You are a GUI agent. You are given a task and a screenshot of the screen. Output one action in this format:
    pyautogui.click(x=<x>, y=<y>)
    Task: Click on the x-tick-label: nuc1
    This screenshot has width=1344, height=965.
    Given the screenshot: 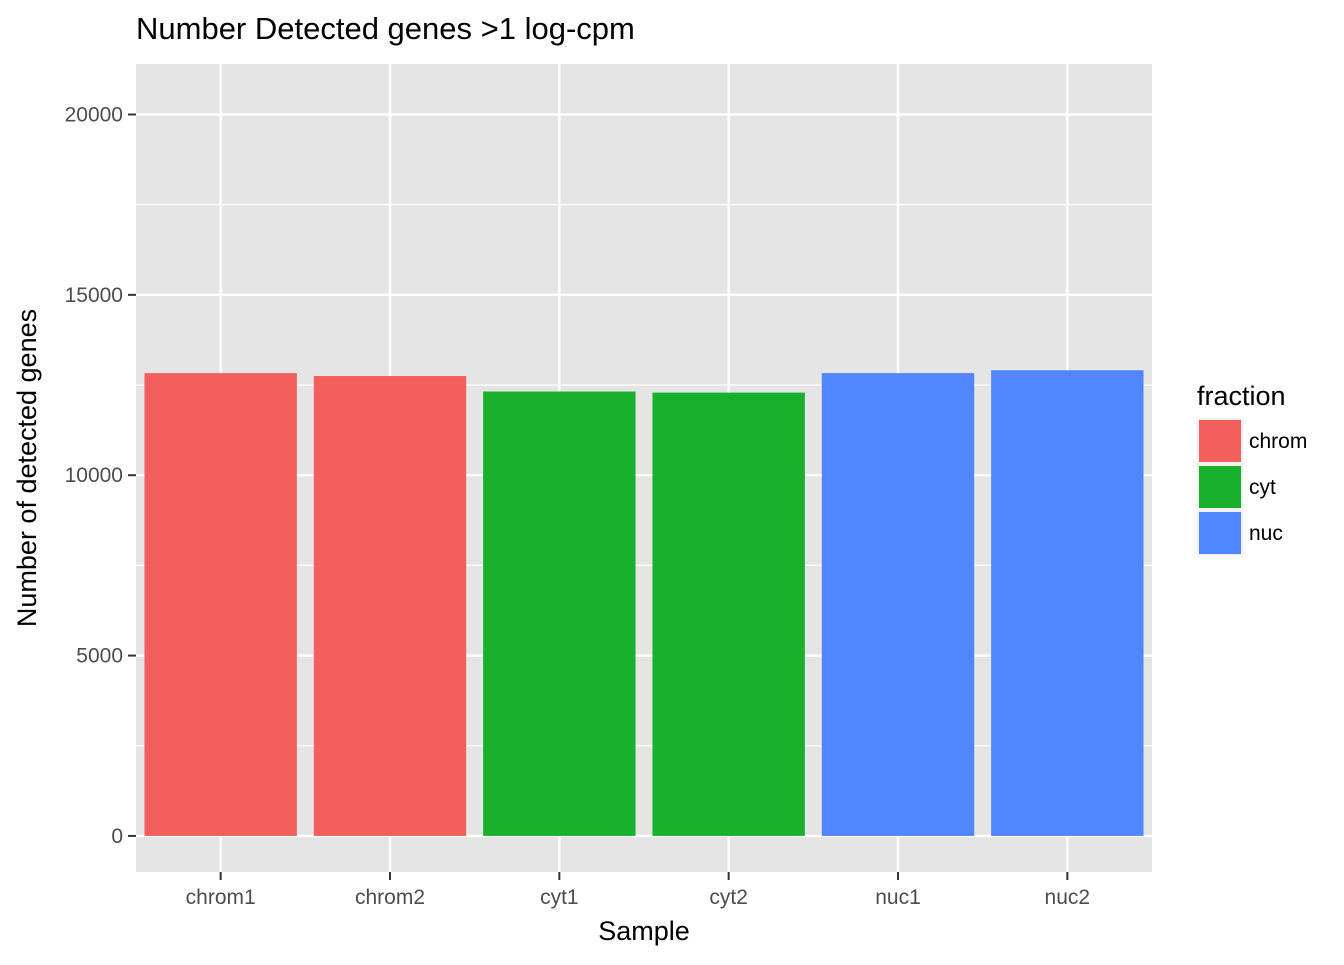 What is the action you would take?
    pyautogui.click(x=898, y=897)
    